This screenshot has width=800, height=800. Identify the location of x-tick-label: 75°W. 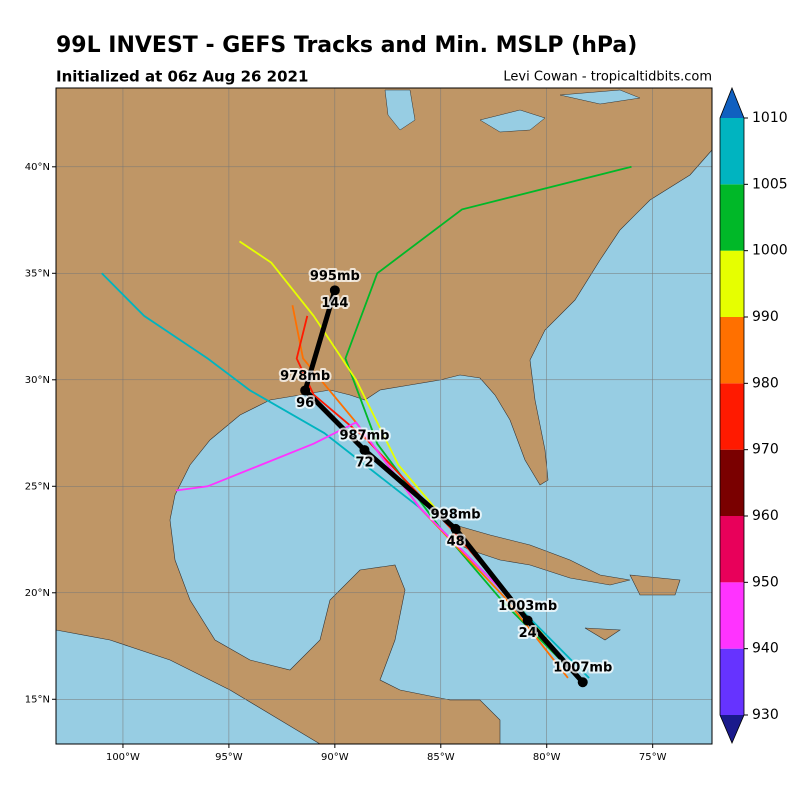
(653, 757).